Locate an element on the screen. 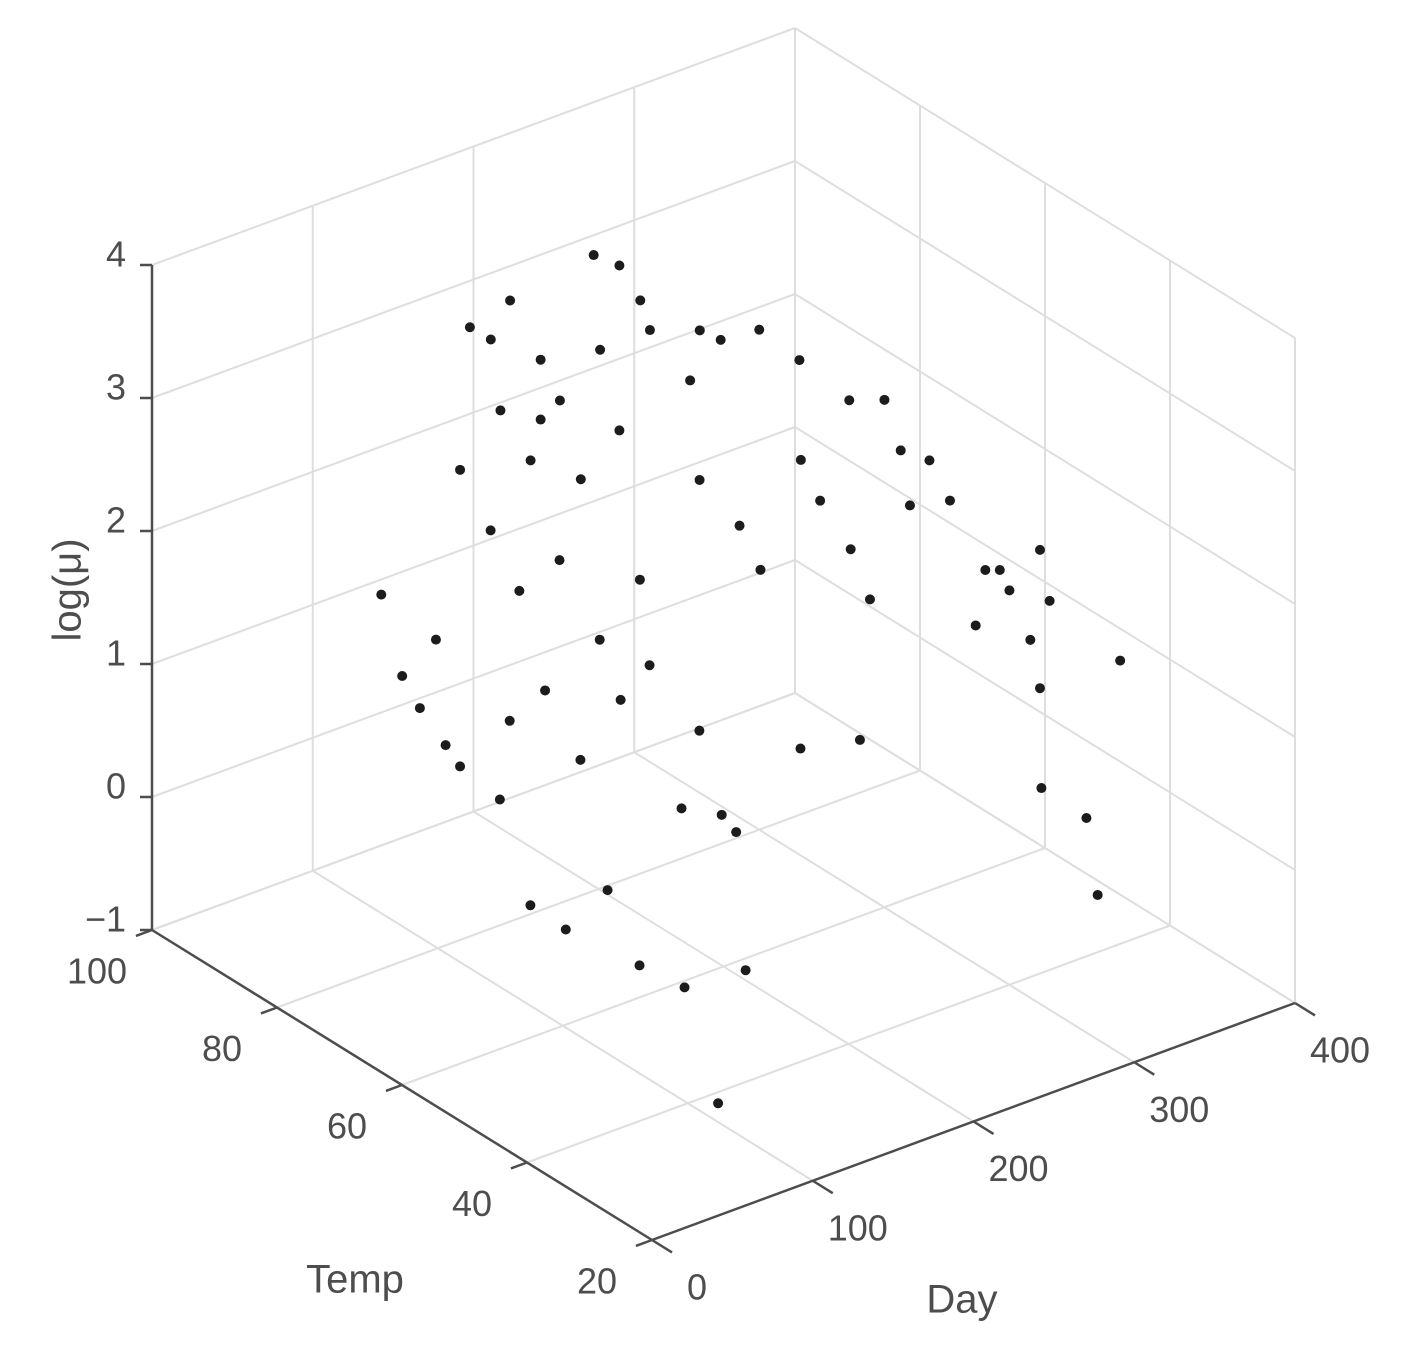 This screenshot has width=1402, height=1369. x-tick-label: 0 is located at coordinates (697, 1287).